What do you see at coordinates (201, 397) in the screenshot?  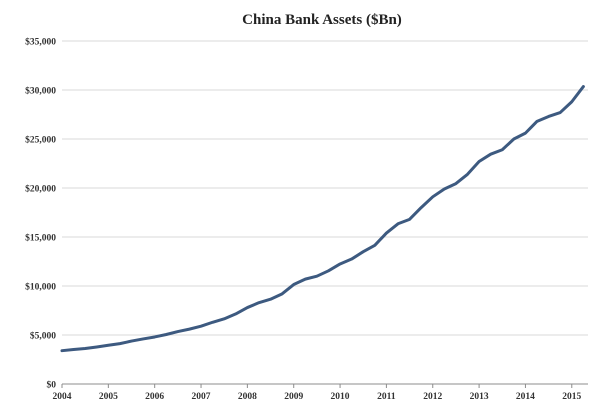 I see `x-tick-label: 2007` at bounding box center [201, 397].